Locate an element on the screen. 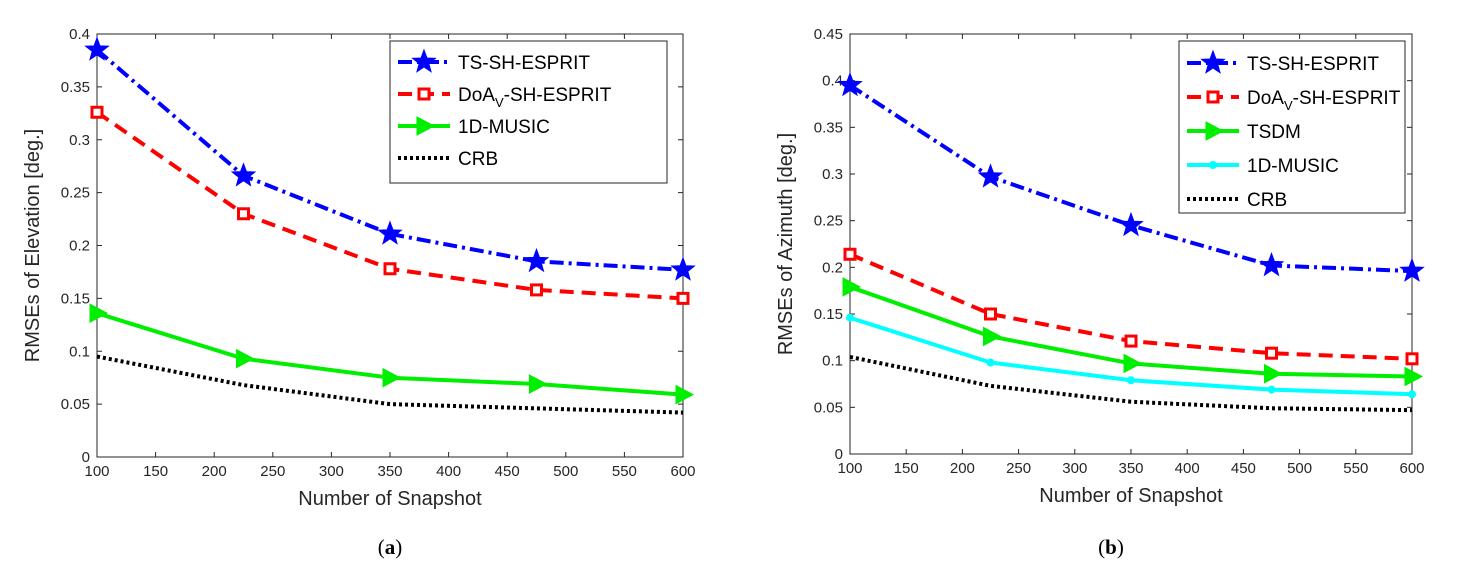 The width and height of the screenshot is (1461, 568). chart-b-series-1d-music is located at coordinates (1131, 356).